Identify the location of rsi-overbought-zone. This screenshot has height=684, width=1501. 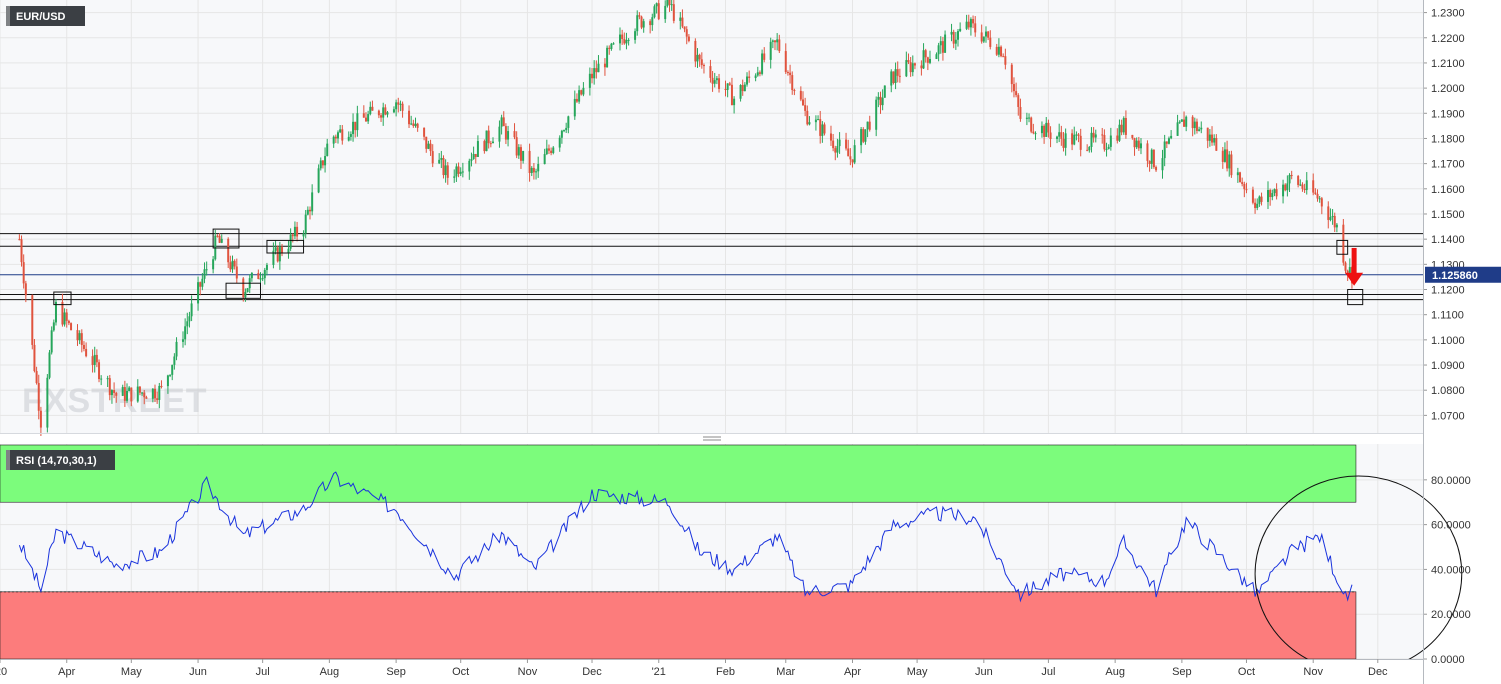
(678, 473).